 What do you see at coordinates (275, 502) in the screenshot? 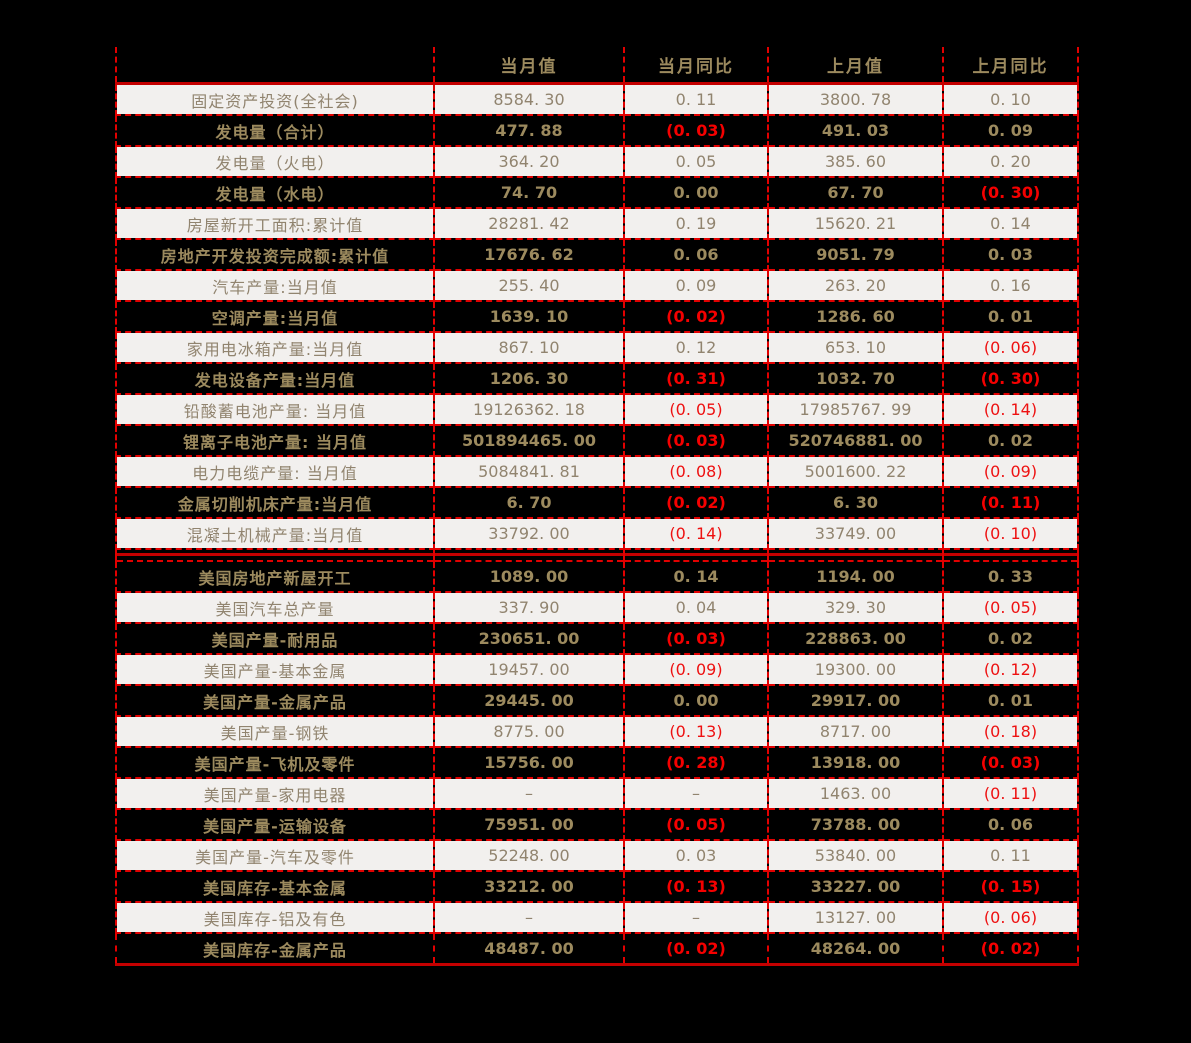
I see `row-label: 金属切削机床产量:当月值` at bounding box center [275, 502].